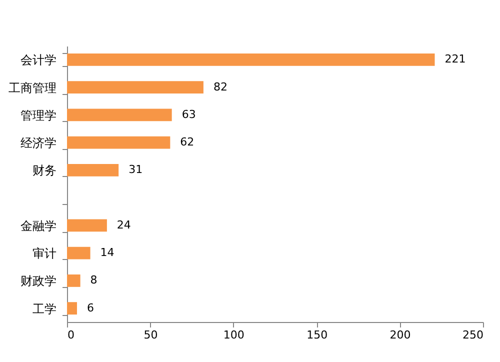 This screenshot has width=500, height=362. What do you see at coordinates (44, 171) in the screenshot?
I see `y-tick-label: 财务` at bounding box center [44, 171].